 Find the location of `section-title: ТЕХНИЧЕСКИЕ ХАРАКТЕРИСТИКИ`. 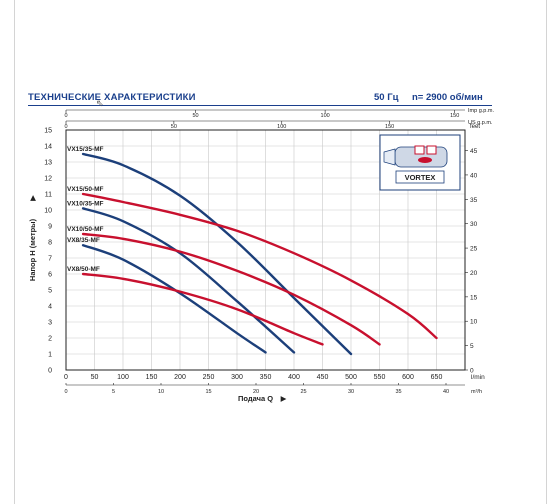

section-title: ТЕХНИЧЕСКИЕ ХАРАКТЕРИСТИКИ is located at coordinates (112, 97).